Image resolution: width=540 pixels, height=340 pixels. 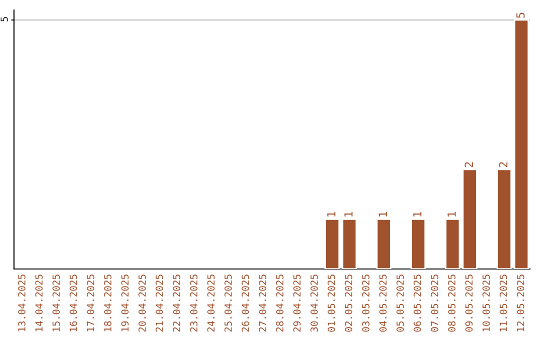 I want to click on x-tick-label: 07.05.2025, so click(x=434, y=303).